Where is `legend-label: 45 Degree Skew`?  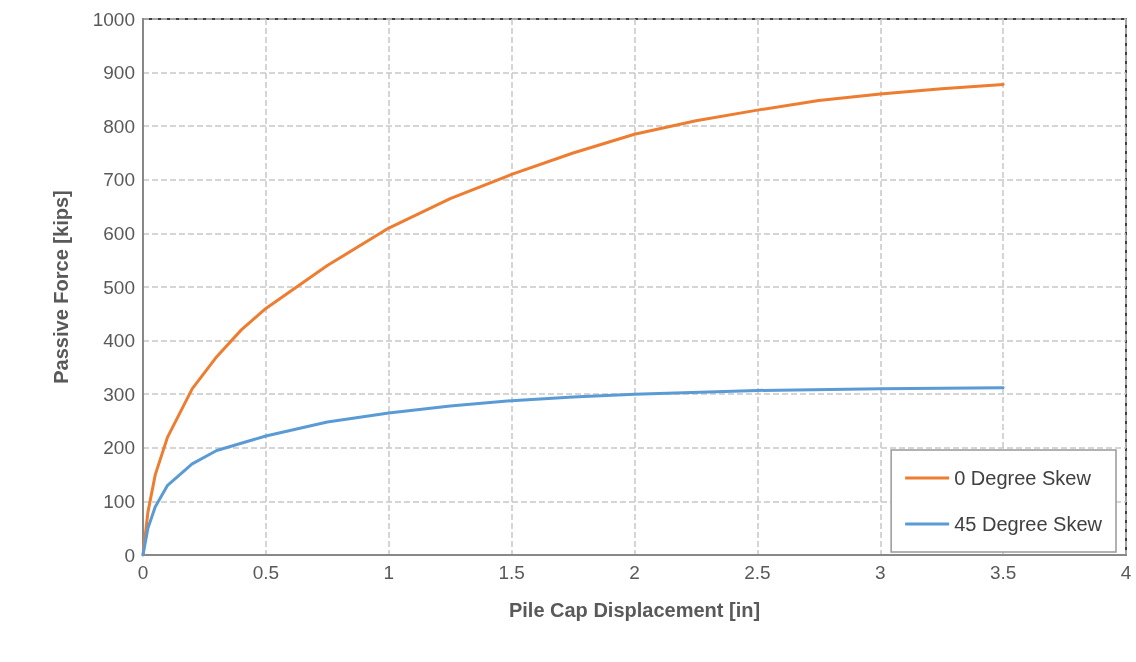
legend-label: 45 Degree Skew is located at coordinates (1028, 524).